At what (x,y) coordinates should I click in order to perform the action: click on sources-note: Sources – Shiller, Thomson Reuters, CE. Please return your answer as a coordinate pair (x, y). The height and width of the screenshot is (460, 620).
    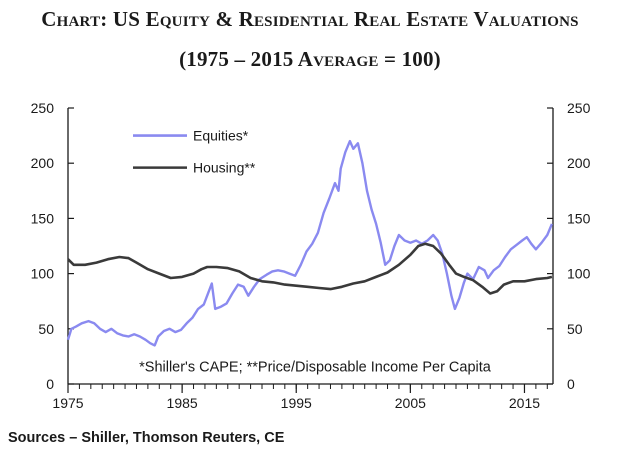
    Looking at the image, I should click on (146, 438).